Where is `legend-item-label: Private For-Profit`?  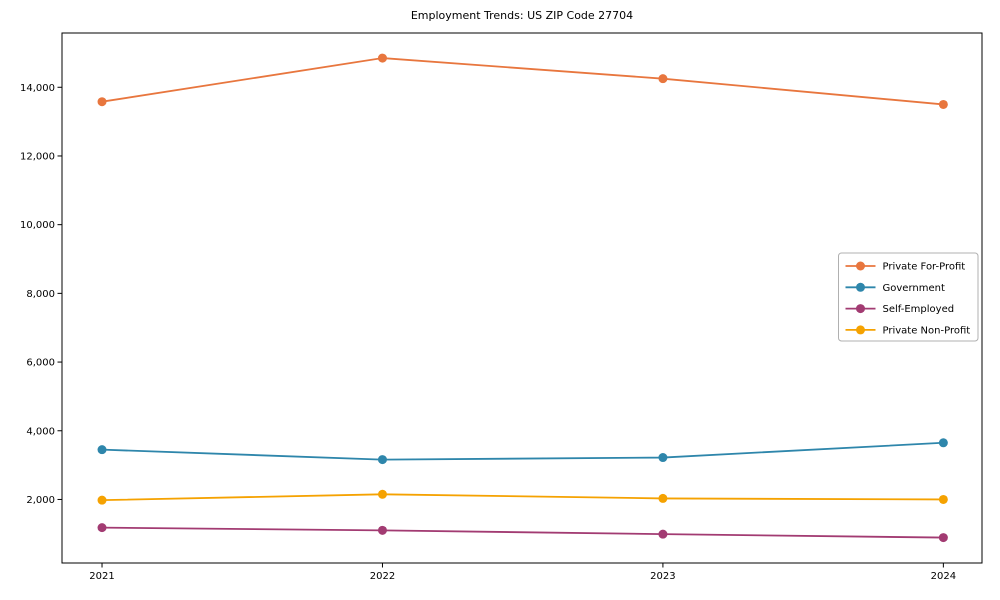
legend-item-label: Private For-Profit is located at coordinates (924, 267).